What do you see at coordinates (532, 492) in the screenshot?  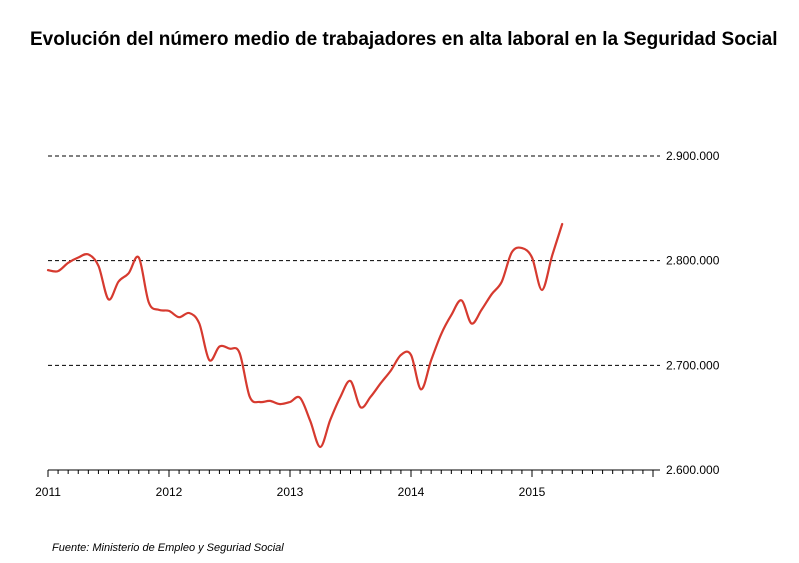 I see `x-tick-label: 2015` at bounding box center [532, 492].